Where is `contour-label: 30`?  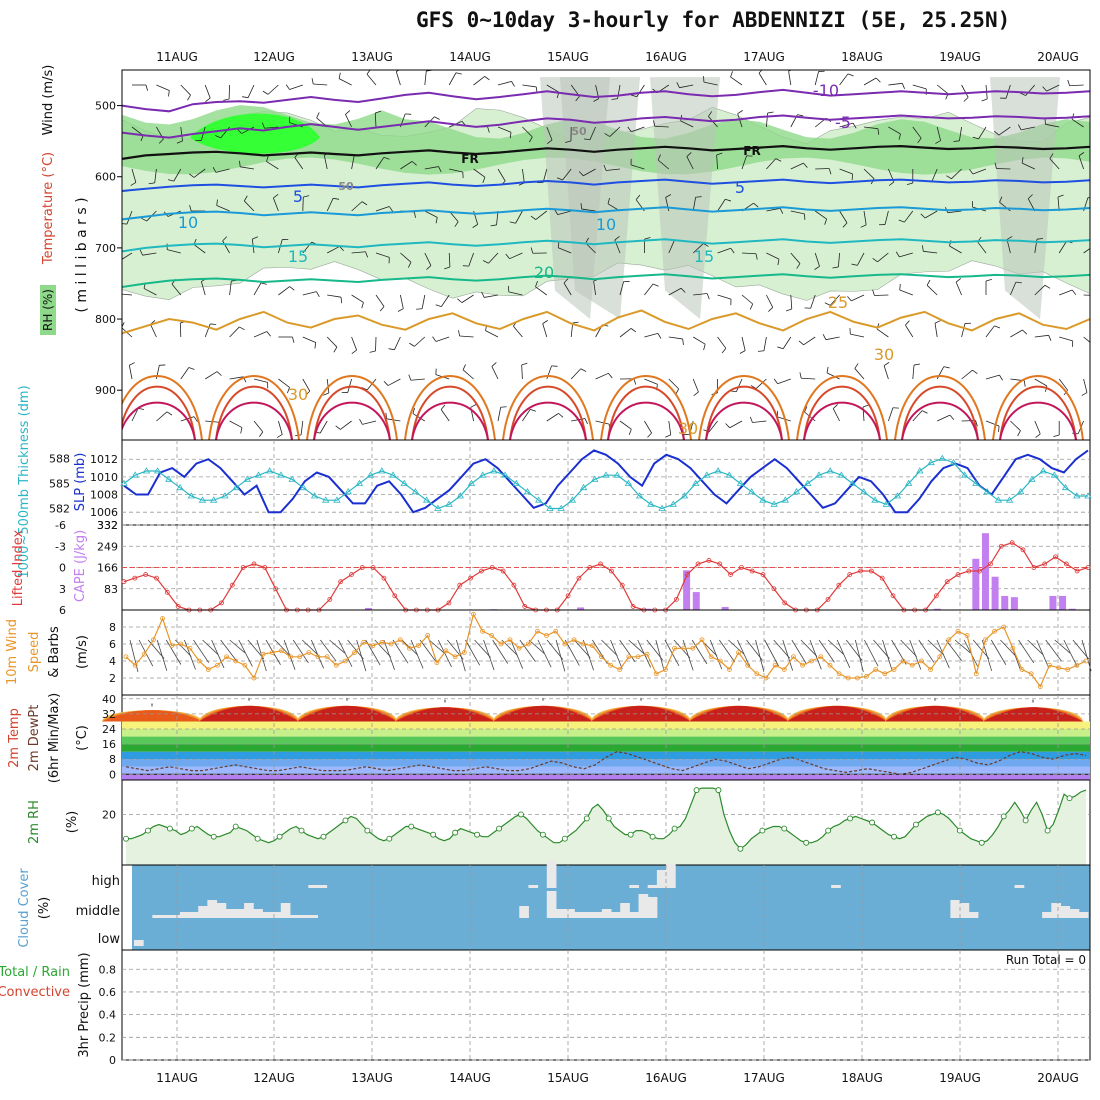
contour-label: 30 is located at coordinates (298, 394).